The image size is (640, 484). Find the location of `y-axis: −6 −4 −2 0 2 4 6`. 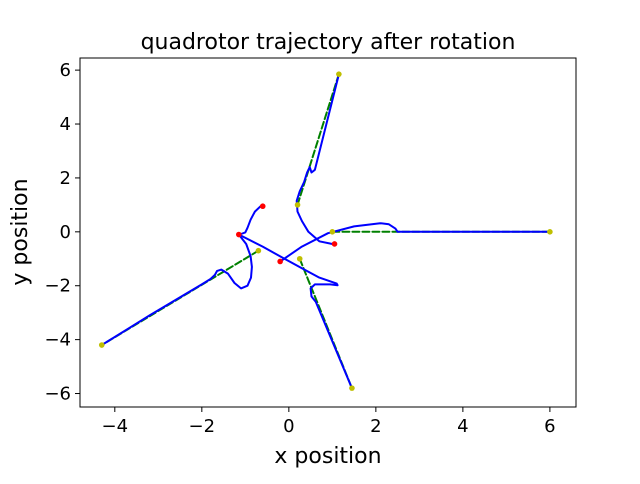

y-axis: −6 −4 −2 0 2 4 6 is located at coordinates (62, 232).